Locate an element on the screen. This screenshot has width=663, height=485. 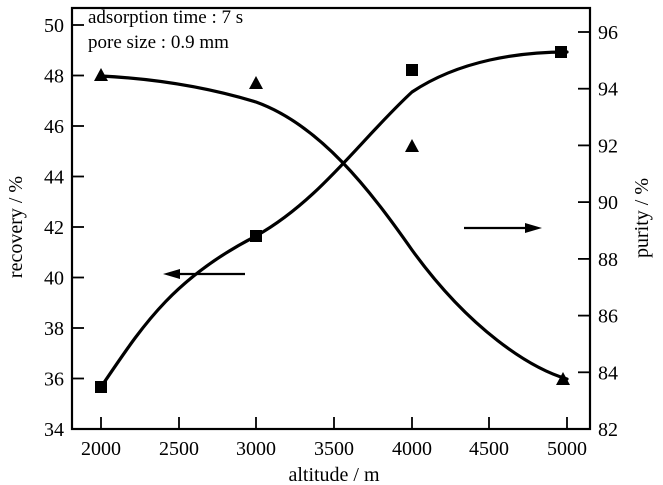
annotation-adsorption-time: adsorption time : 7 s is located at coordinates (165, 17).